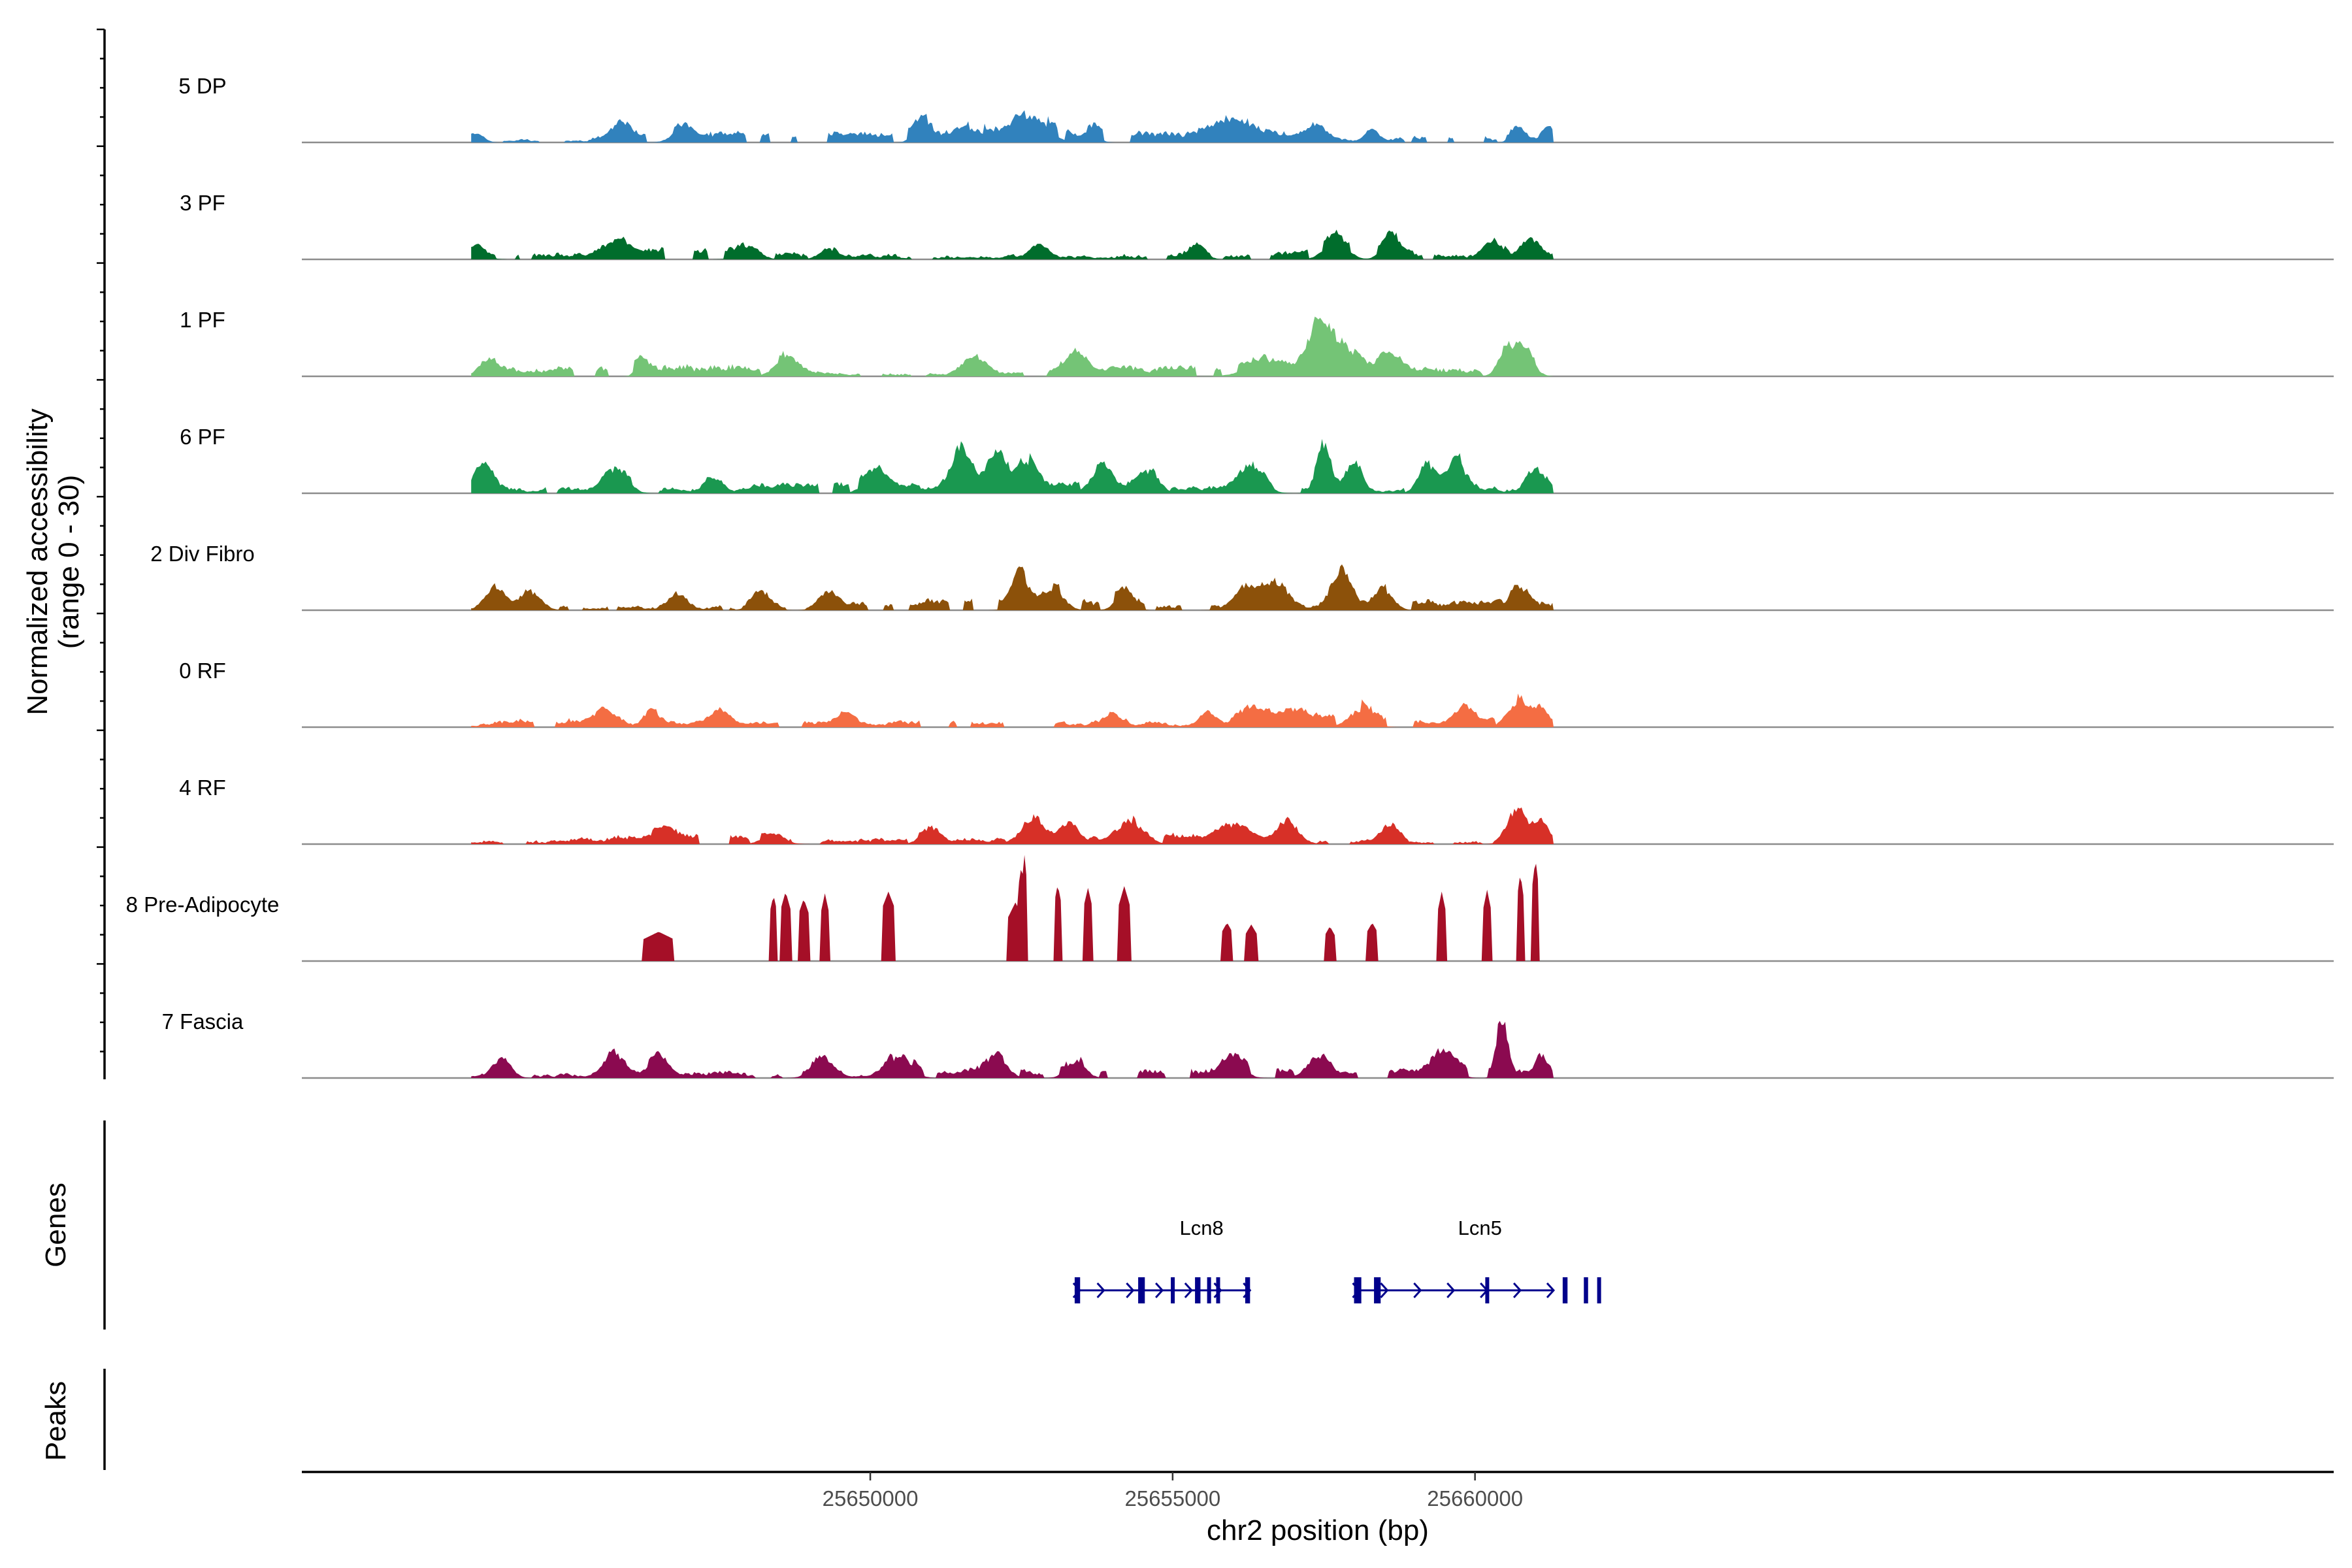 This screenshot has width=2352, height=1568. What do you see at coordinates (202, 671) in the screenshot?
I see `track-label: 0 RF` at bounding box center [202, 671].